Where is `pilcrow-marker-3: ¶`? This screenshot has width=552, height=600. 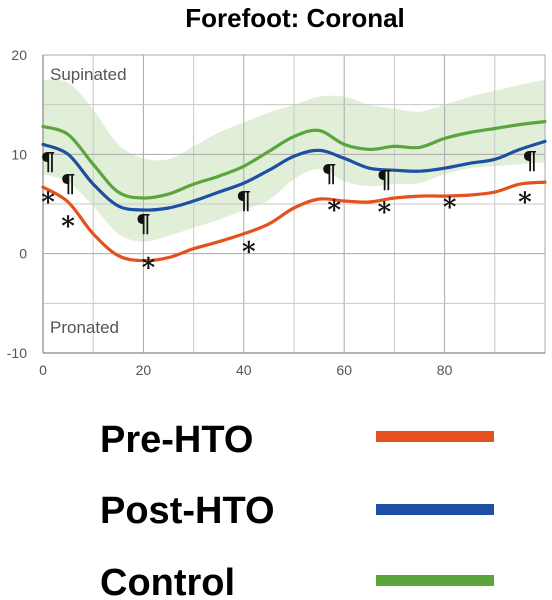
pilcrow-marker-3: ¶ is located at coordinates (243, 200).